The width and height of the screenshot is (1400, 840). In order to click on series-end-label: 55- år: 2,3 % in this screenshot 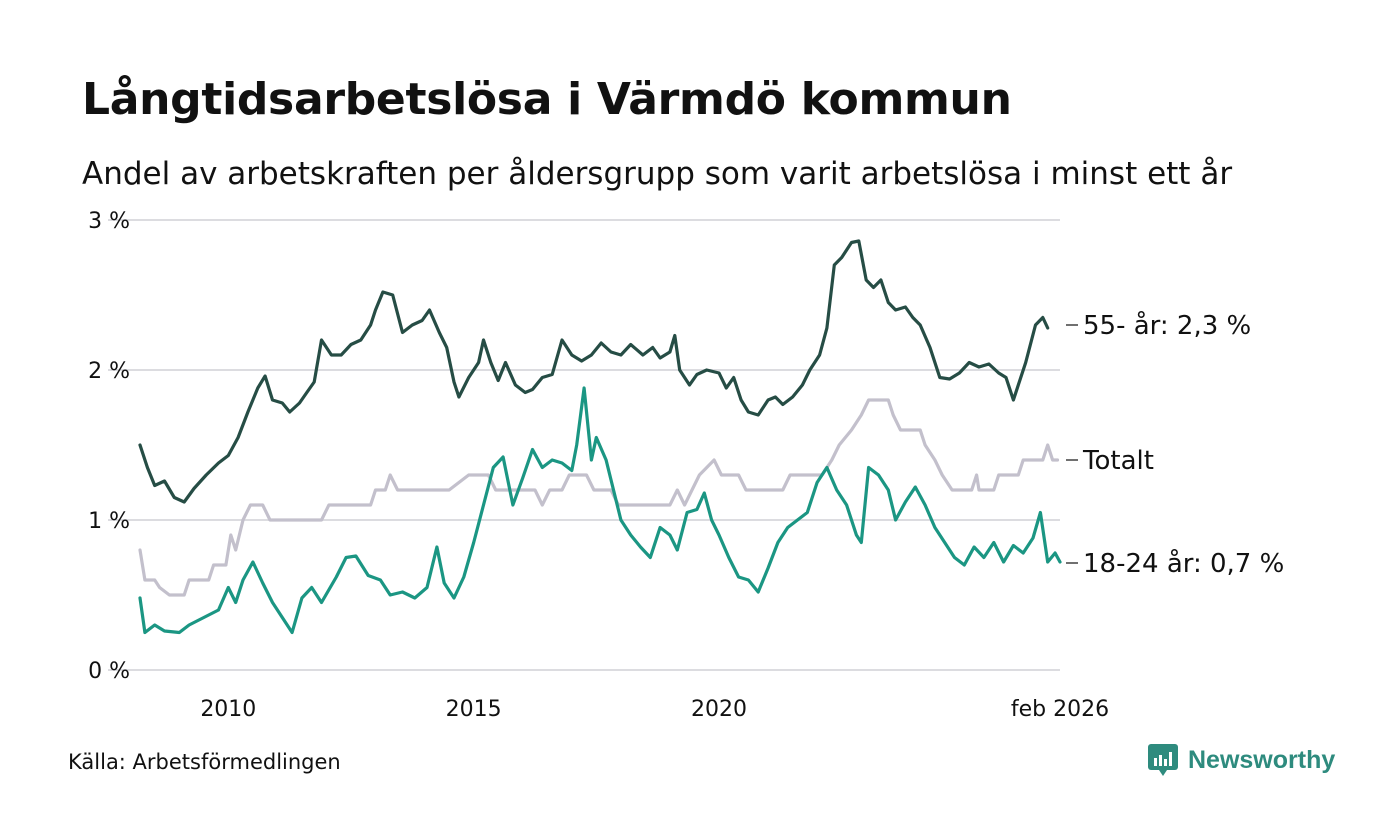, I will do `click(1167, 325)`.